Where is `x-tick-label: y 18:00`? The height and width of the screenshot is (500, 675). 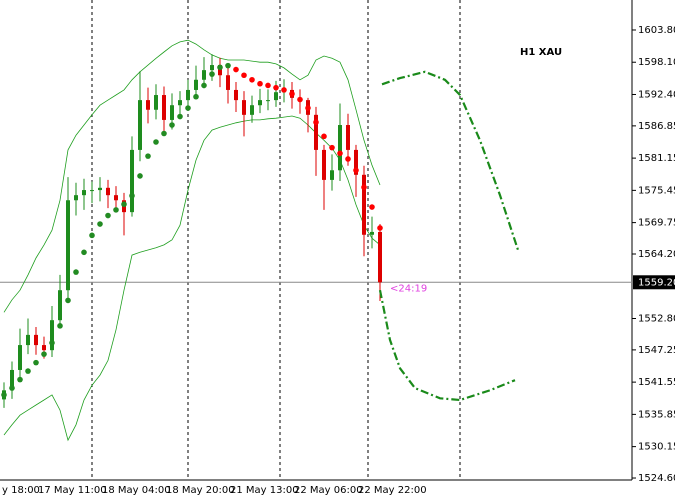 x-tick-label: y 18:00 is located at coordinates (21, 490).